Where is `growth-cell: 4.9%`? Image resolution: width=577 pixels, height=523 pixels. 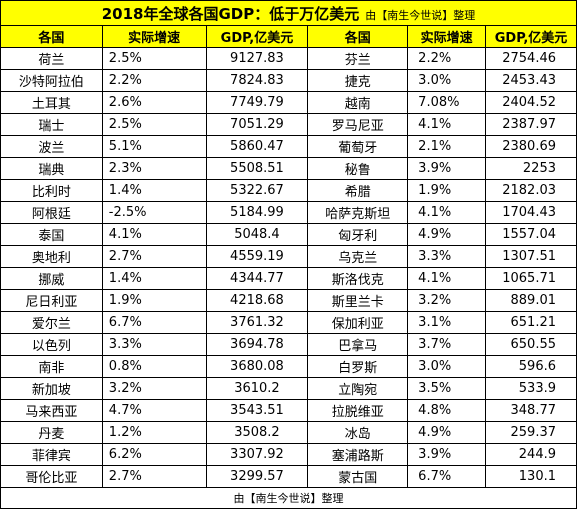
growth-cell: 4.9% is located at coordinates (447, 432).